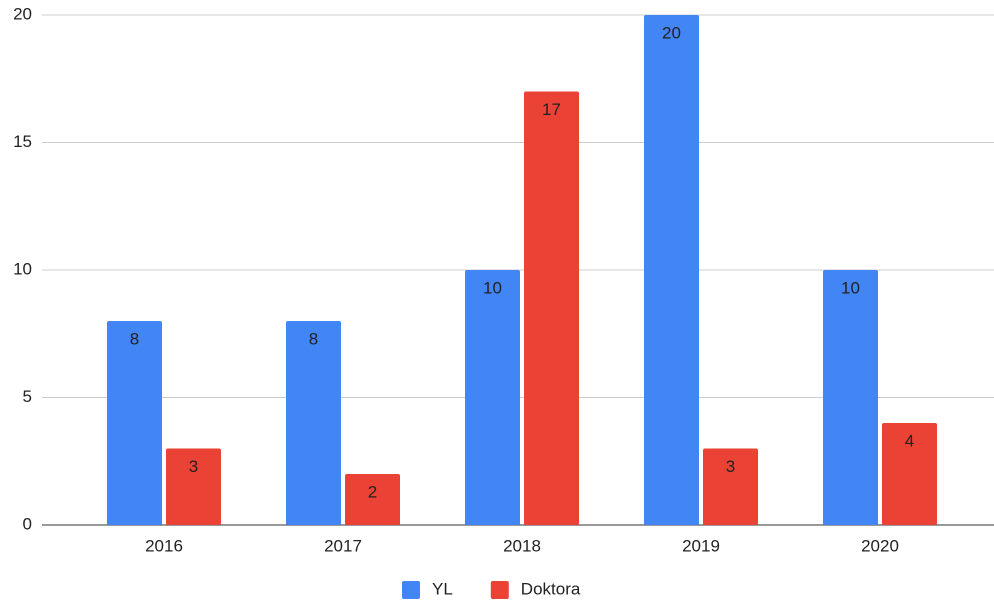  What do you see at coordinates (27, 523) in the screenshot?
I see `y-tick-label: 0` at bounding box center [27, 523].